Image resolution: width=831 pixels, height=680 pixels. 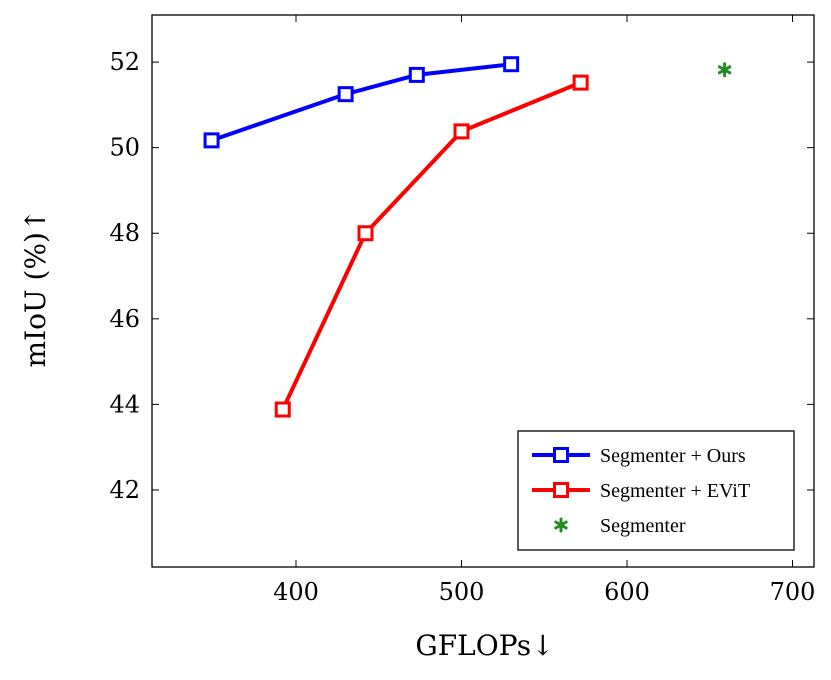 What do you see at coordinates (643, 526) in the screenshot?
I see `legend-label: Segmenter` at bounding box center [643, 526].